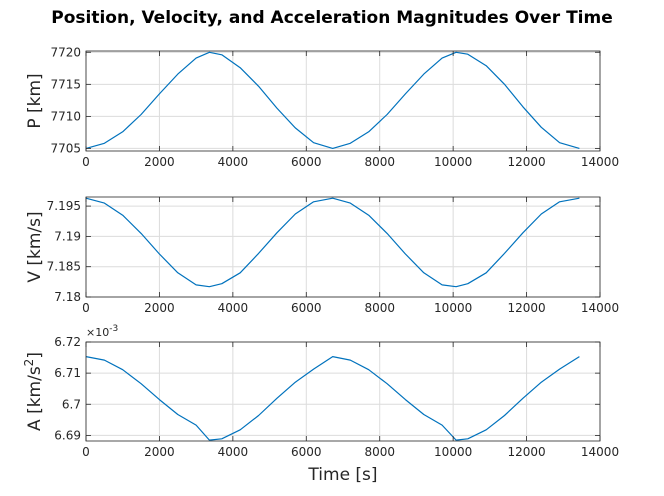 Image resolution: width=664 pixels, height=496 pixels. I want to click on y-tick-label: 6.7, so click(71, 404).